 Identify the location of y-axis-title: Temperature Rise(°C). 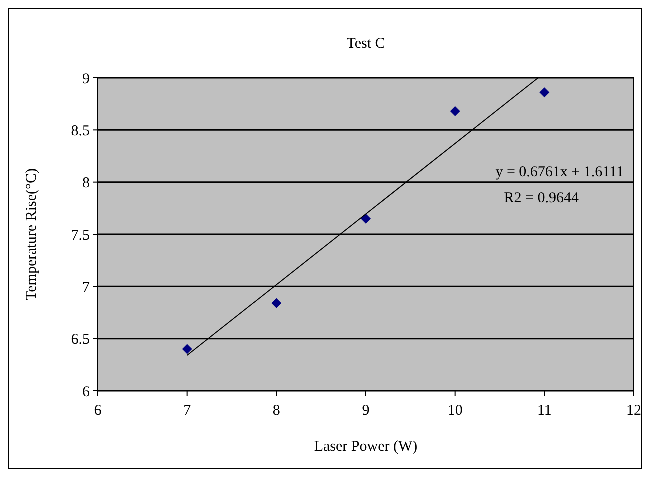
(32, 234).